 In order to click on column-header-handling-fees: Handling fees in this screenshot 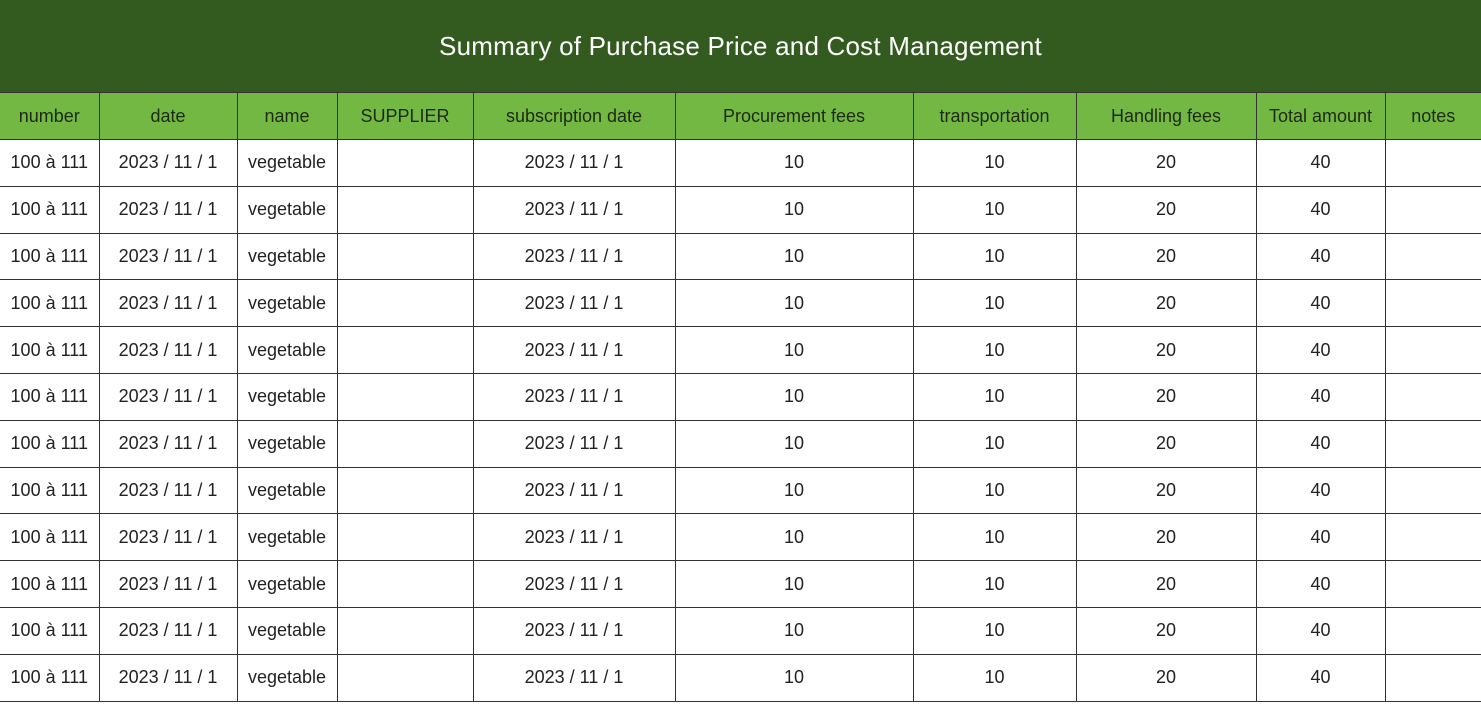, I will do `click(1166, 116)`.